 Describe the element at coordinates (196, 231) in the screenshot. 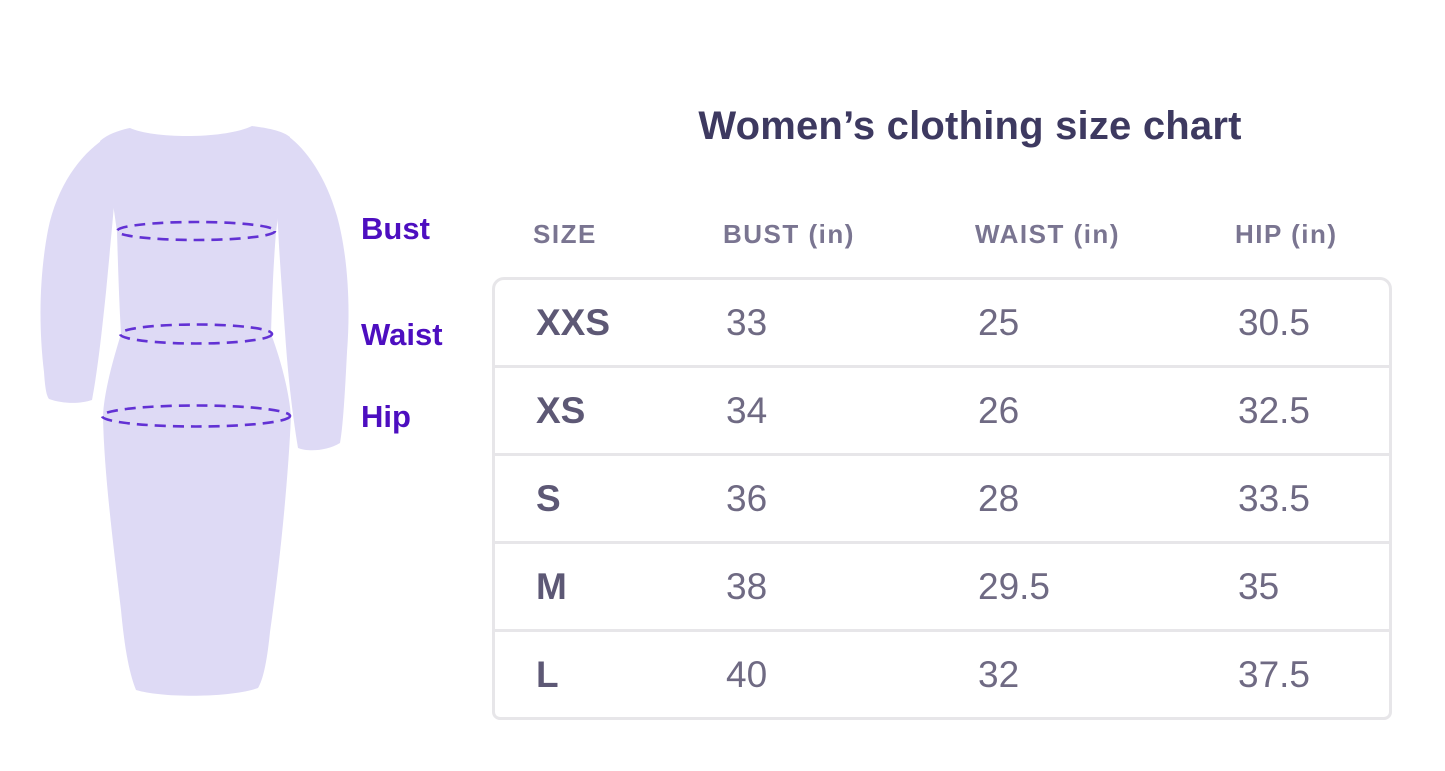

I see `bust-measure-ellipse` at that location.